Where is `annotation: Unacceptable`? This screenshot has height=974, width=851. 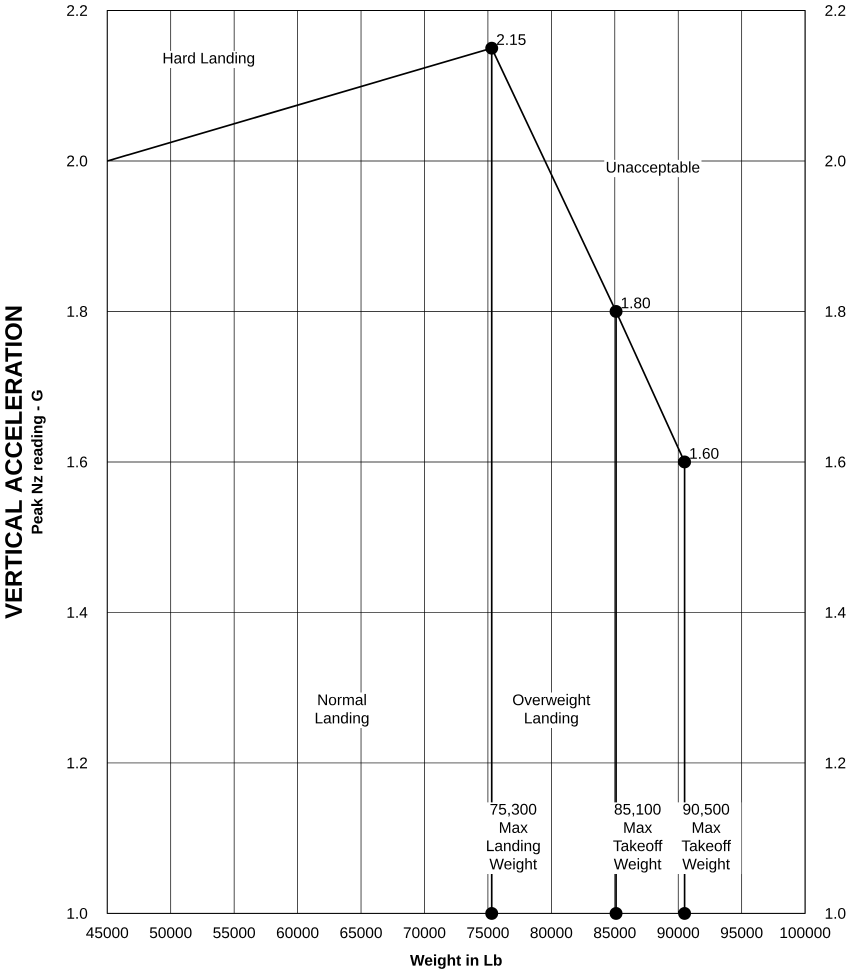
annotation: Unacceptable is located at coordinates (653, 168).